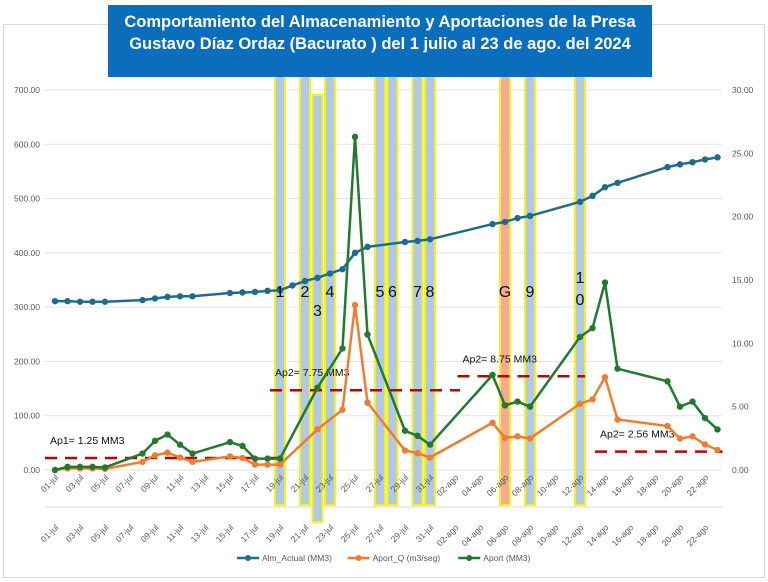  I want to click on x-tick-label: 02-ago, so click(448, 485).